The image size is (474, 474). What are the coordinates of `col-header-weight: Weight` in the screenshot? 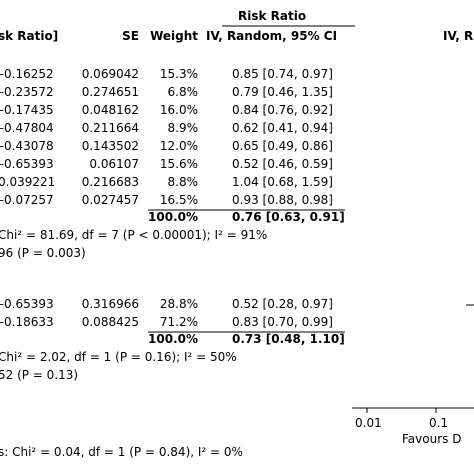 It's located at (174, 36).